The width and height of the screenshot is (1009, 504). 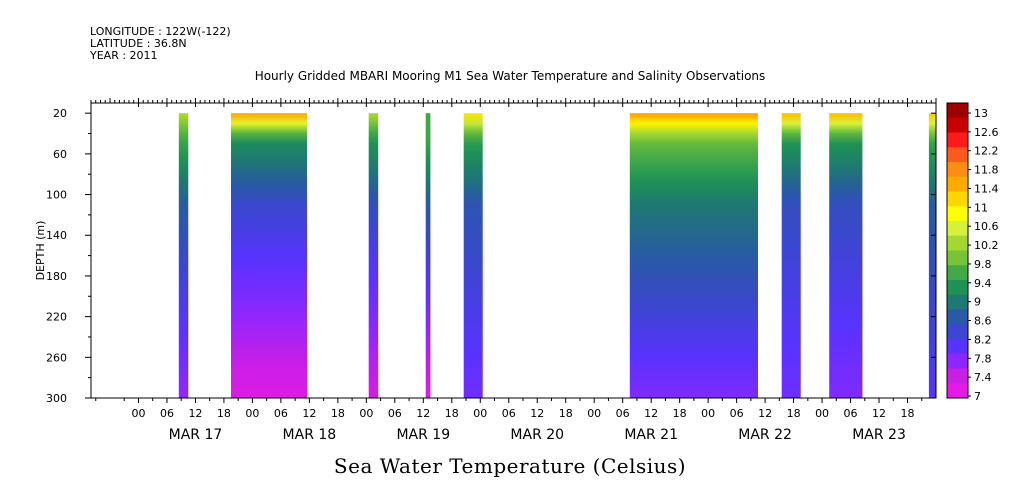 What do you see at coordinates (981, 113) in the screenshot?
I see `colorbar-label: 13` at bounding box center [981, 113].